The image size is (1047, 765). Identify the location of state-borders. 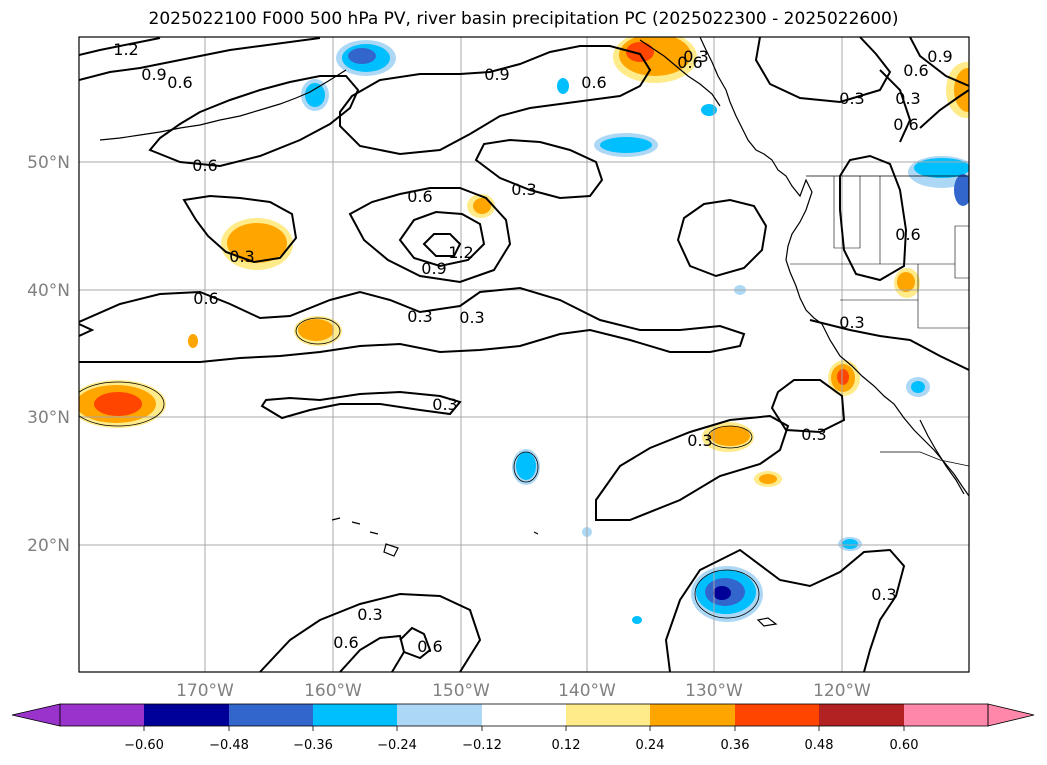
(879, 252).